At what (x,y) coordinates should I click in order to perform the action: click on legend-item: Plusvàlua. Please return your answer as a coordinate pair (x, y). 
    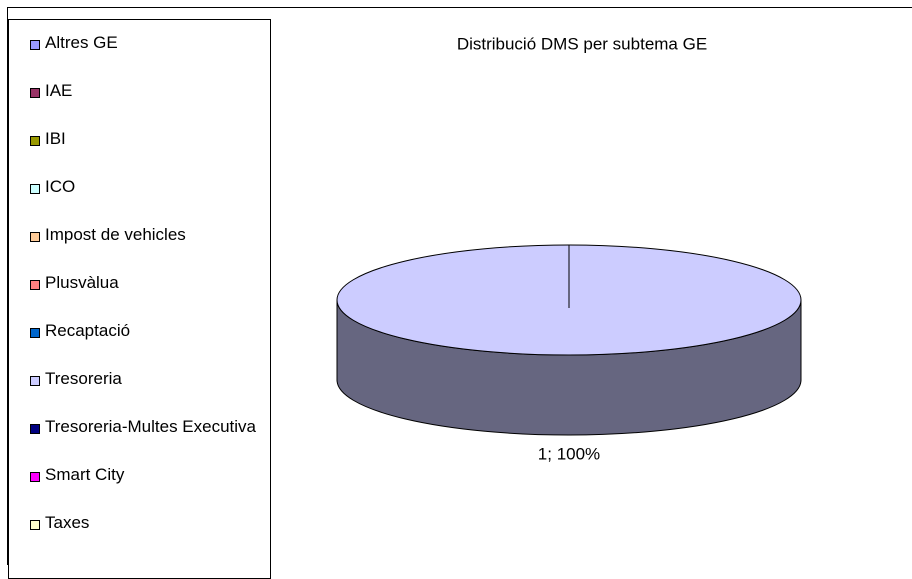
    Looking at the image, I should click on (139, 296).